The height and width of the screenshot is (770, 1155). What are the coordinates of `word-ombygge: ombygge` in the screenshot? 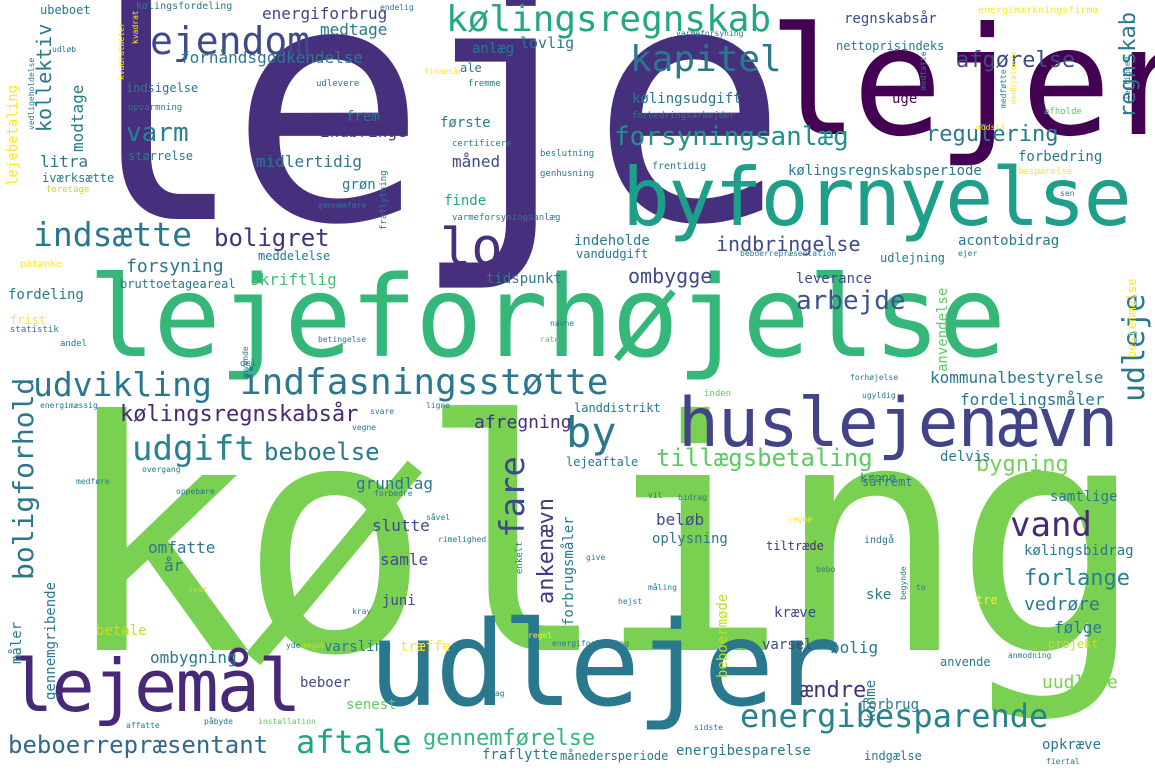 It's located at (670, 276).